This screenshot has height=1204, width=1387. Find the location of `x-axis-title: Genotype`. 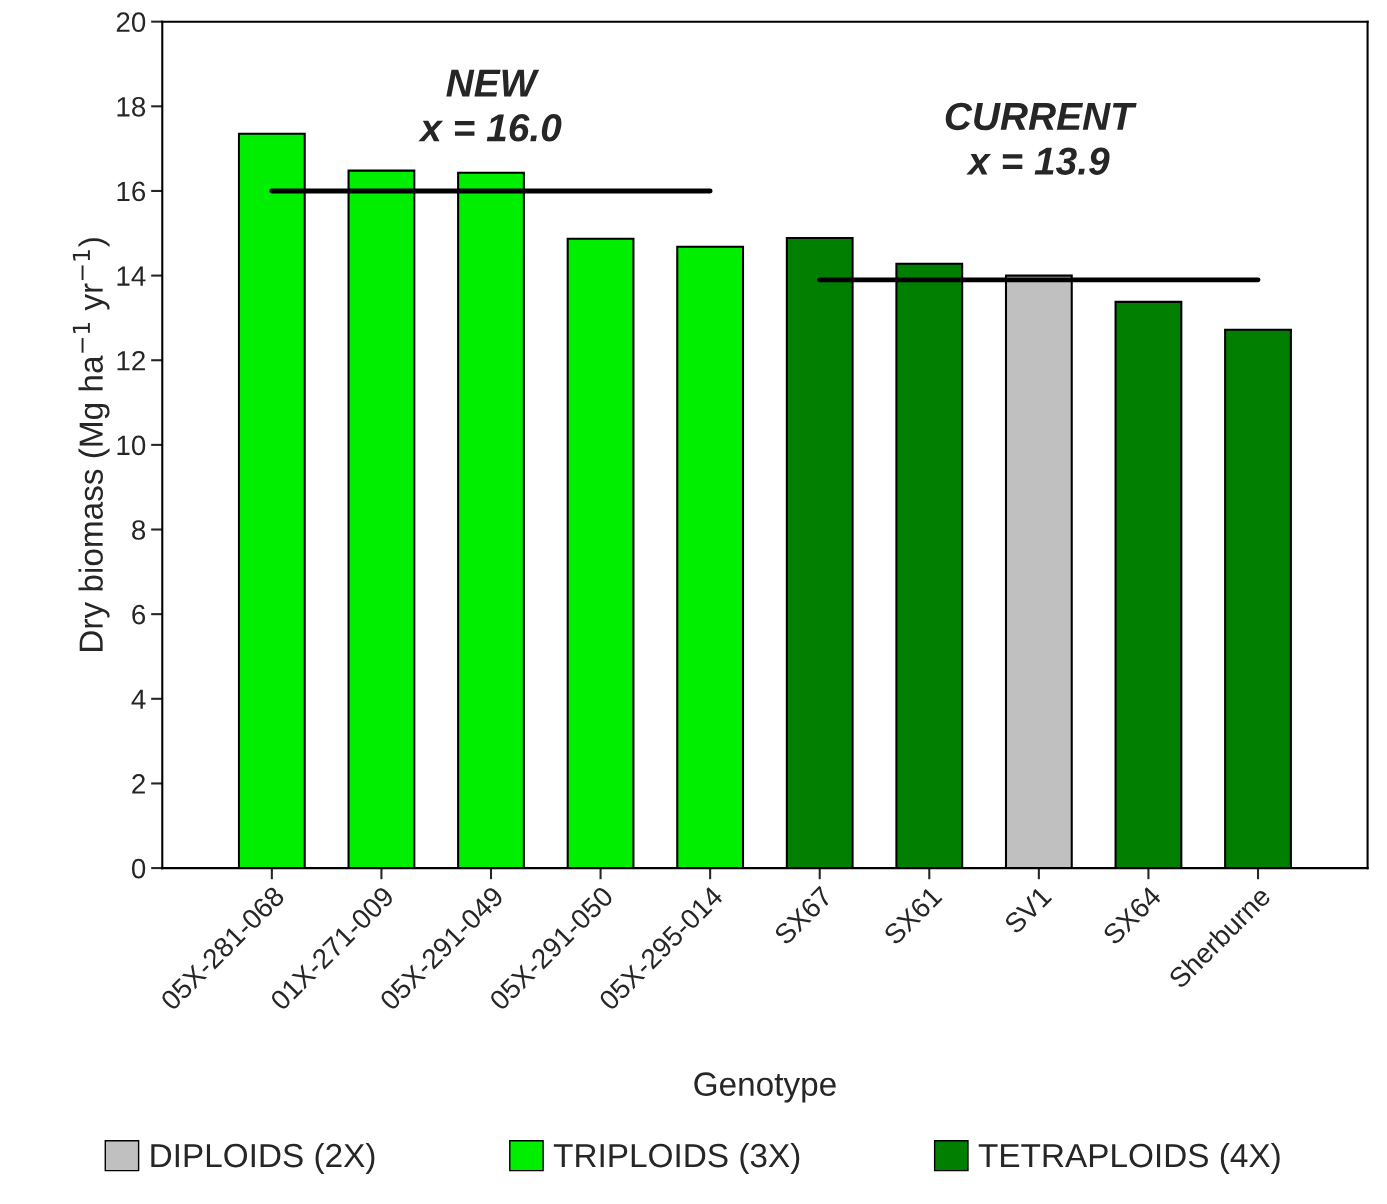

x-axis-title: Genotype is located at coordinates (765, 1087).